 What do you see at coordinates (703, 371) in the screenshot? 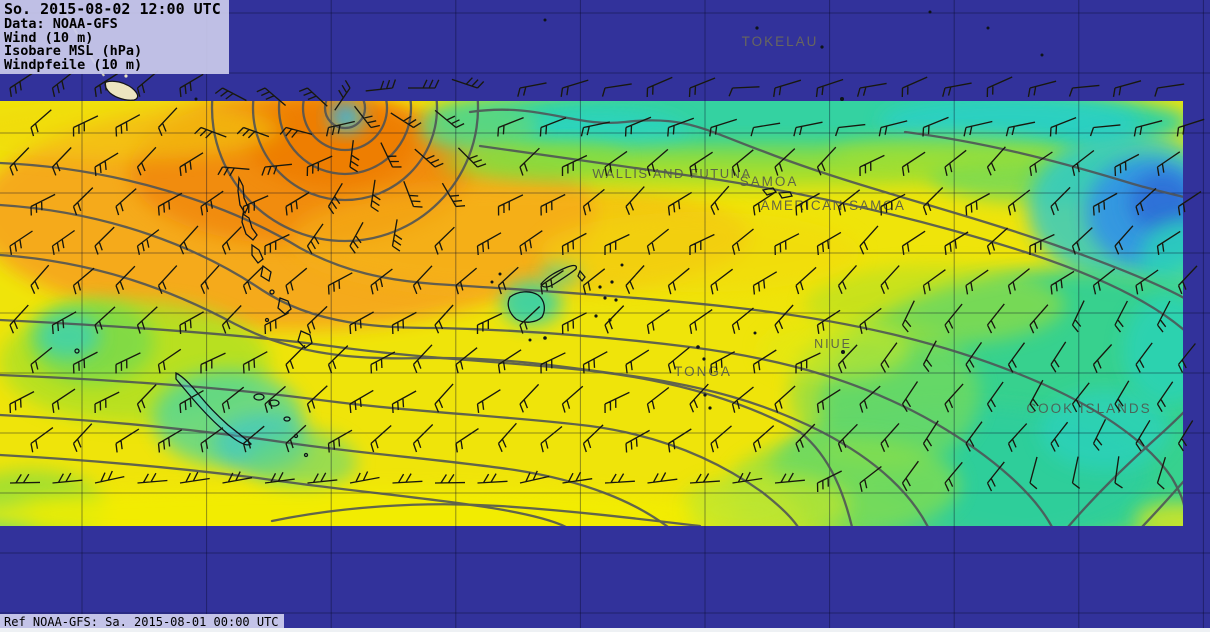
I see `place-label-tonga: TONGA` at bounding box center [703, 371].